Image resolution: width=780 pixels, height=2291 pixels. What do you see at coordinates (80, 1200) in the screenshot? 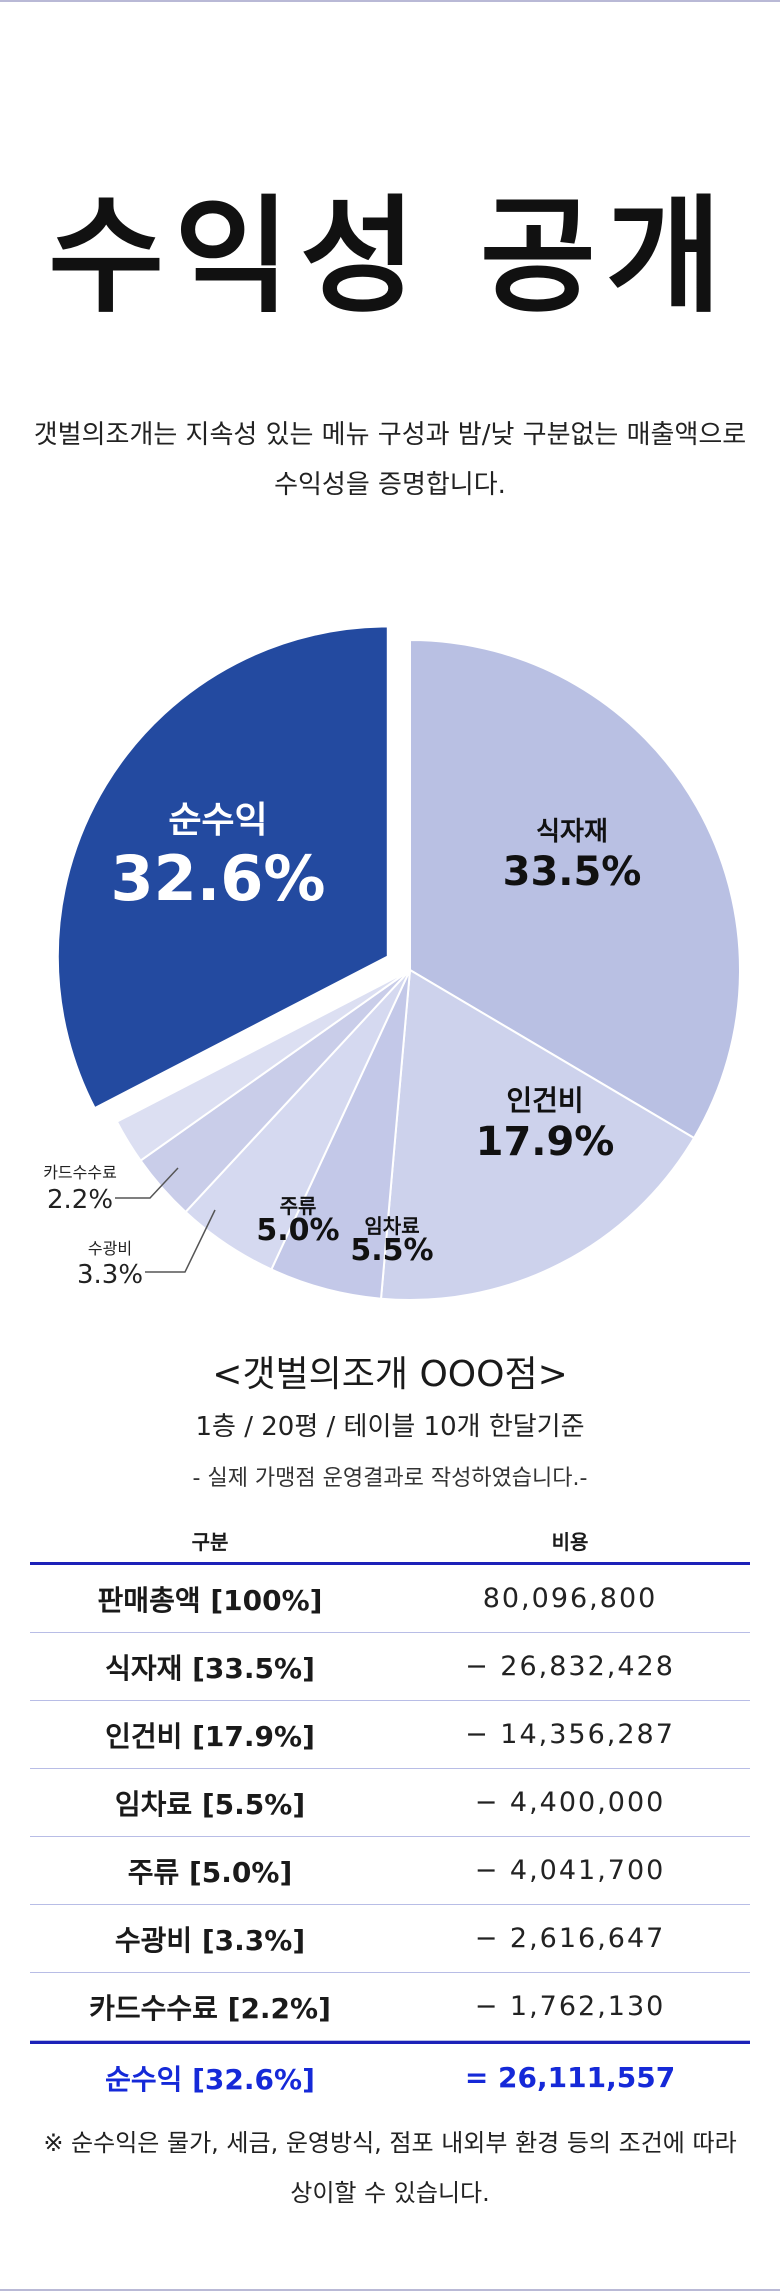
I see `label-value-5: 2.2%` at bounding box center [80, 1200].